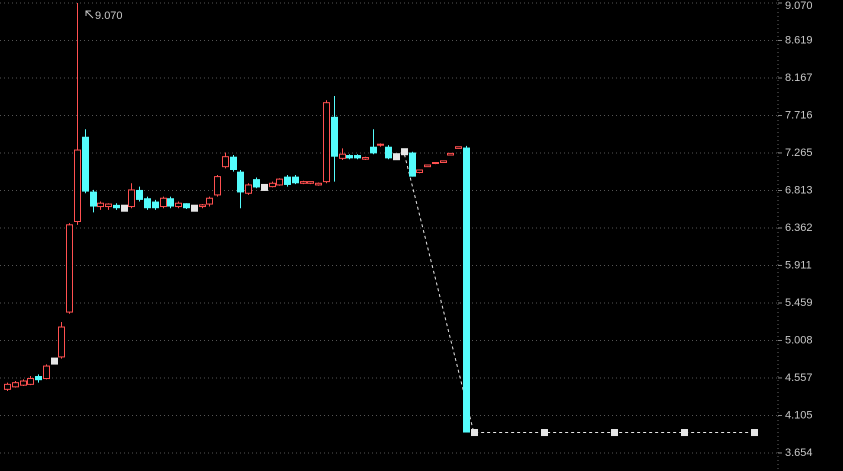 The width and height of the screenshot is (843, 471). I want to click on max-arrow, so click(89, 14).